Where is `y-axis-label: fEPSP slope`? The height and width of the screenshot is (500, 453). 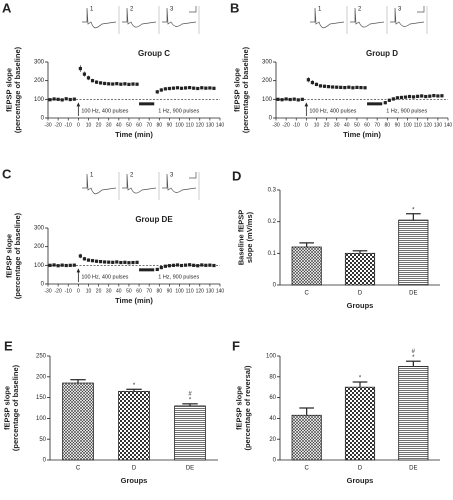 y-axis-label: fEPSP slope is located at coordinates (239, 408).